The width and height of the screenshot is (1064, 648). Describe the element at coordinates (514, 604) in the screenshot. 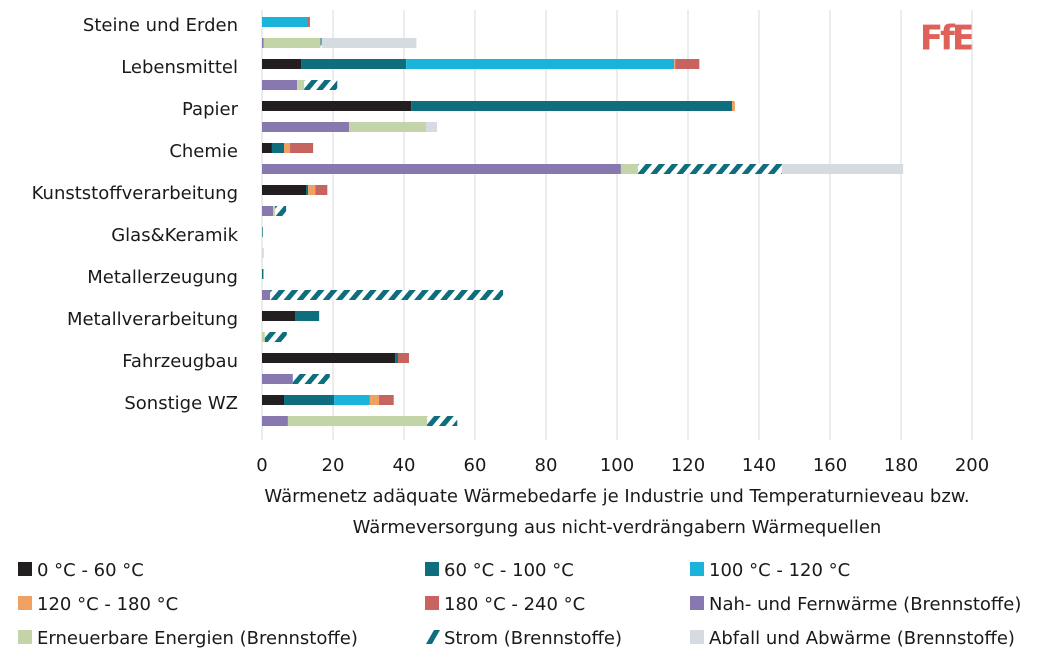

I see `legend-label: 180 °C - 240 °C` at that location.